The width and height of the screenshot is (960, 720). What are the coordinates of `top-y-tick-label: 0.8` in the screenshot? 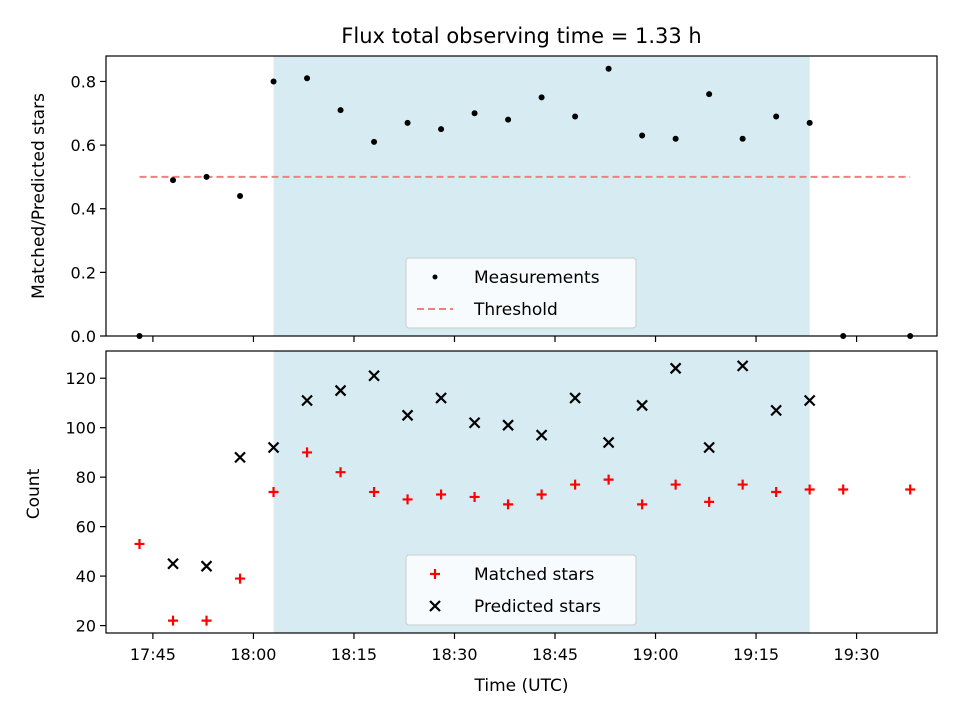 It's located at (83, 81).